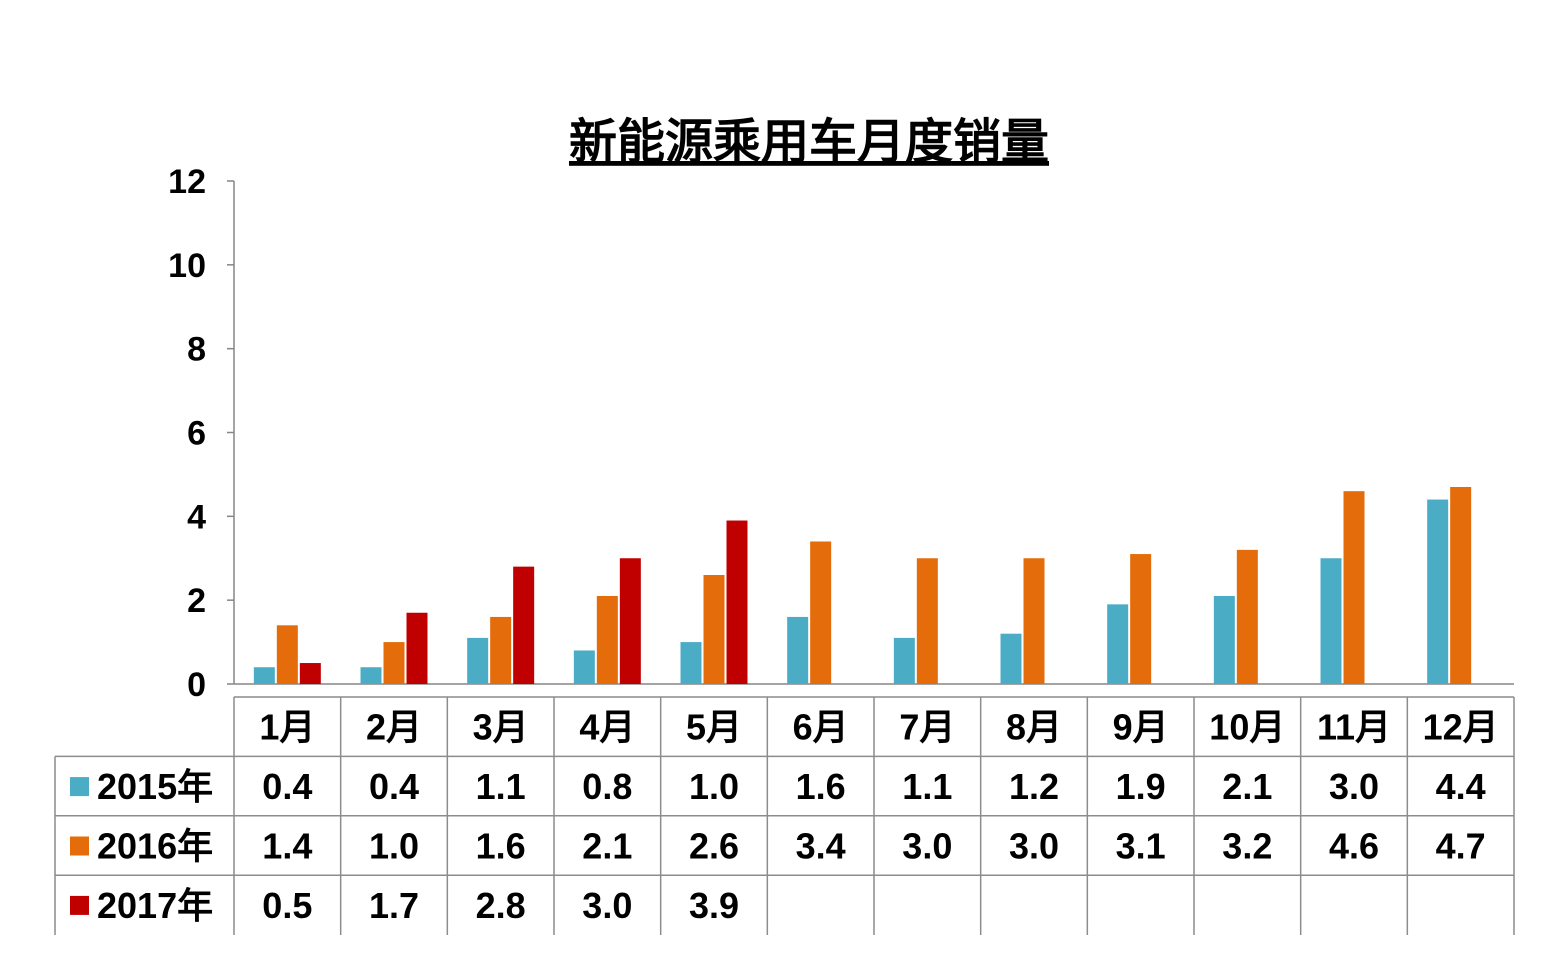 The image size is (1562, 969). I want to click on data-label: 4.7, so click(1461, 846).